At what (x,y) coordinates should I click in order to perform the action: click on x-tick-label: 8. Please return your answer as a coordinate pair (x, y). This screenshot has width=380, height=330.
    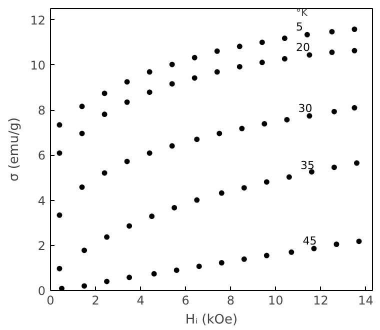
    Looking at the image, I should click on (230, 301).